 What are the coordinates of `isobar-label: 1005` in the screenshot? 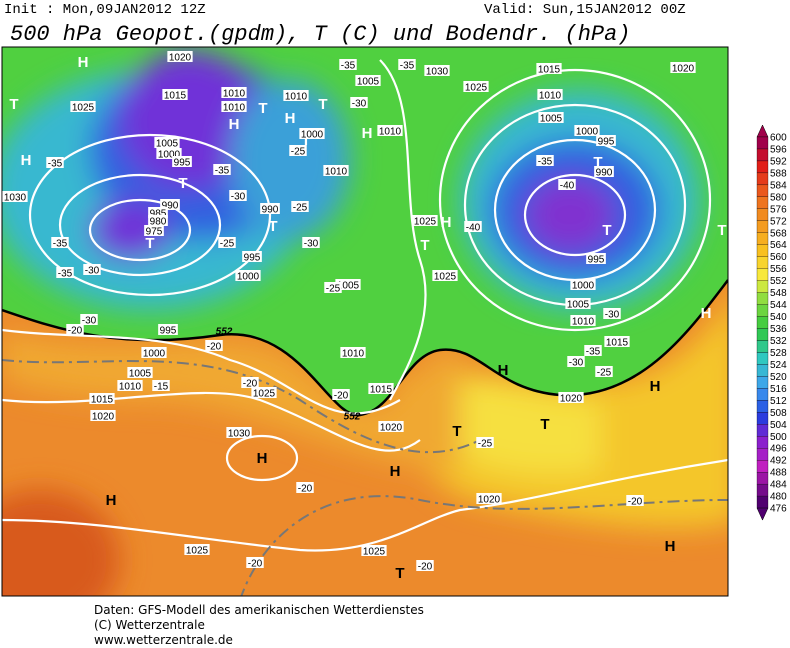 It's located at (167, 144).